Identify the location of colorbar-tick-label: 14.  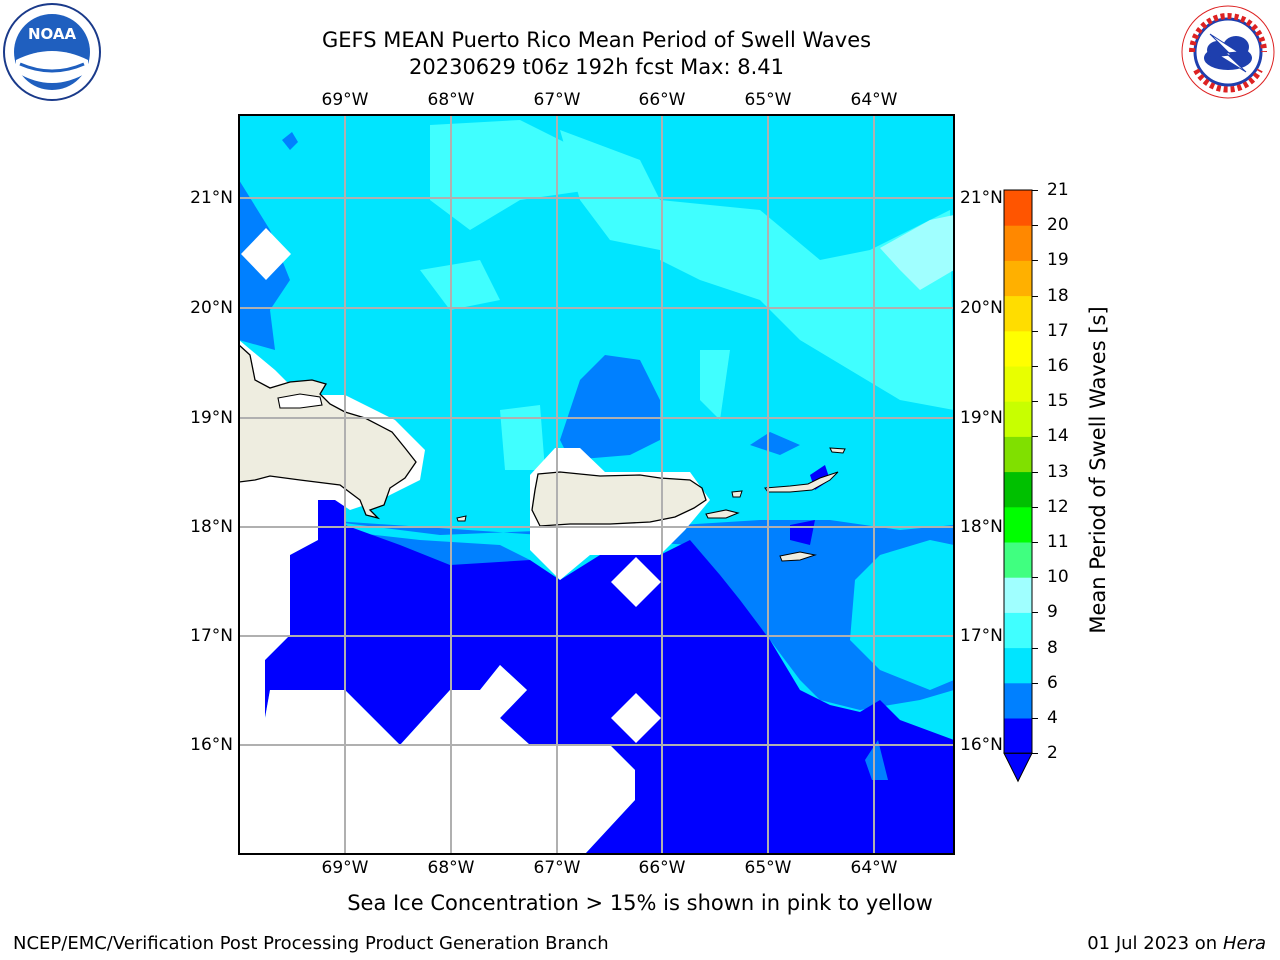
(1058, 436).